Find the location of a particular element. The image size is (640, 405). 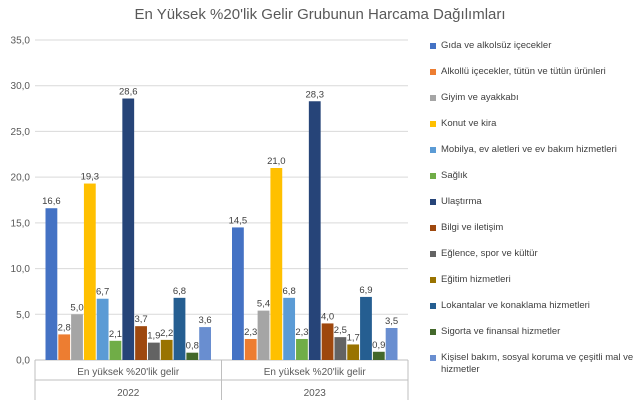

legend-label: Eğlence, spor ve kültür is located at coordinates (489, 253).